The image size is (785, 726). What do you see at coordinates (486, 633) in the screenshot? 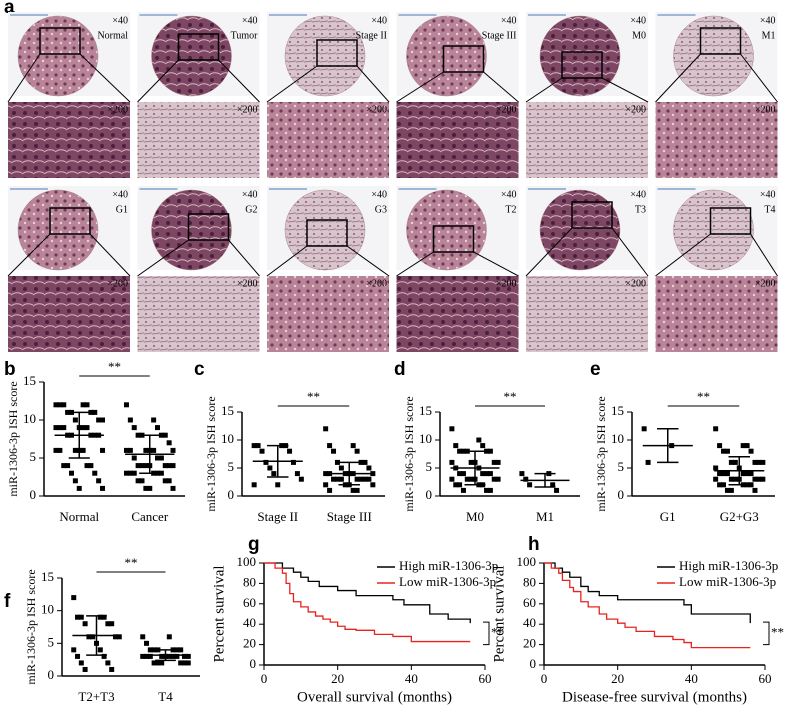
I see `significance-bracket` at bounding box center [486, 633].